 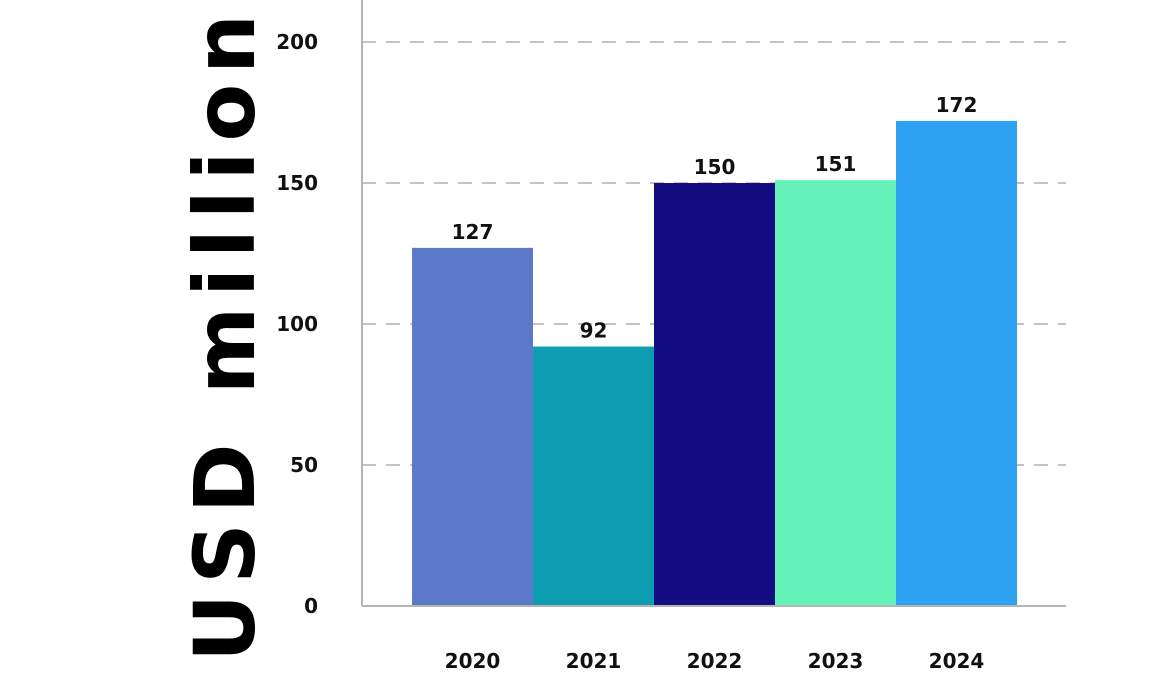 What do you see at coordinates (297, 183) in the screenshot?
I see `y-tick-label-150: 150` at bounding box center [297, 183].